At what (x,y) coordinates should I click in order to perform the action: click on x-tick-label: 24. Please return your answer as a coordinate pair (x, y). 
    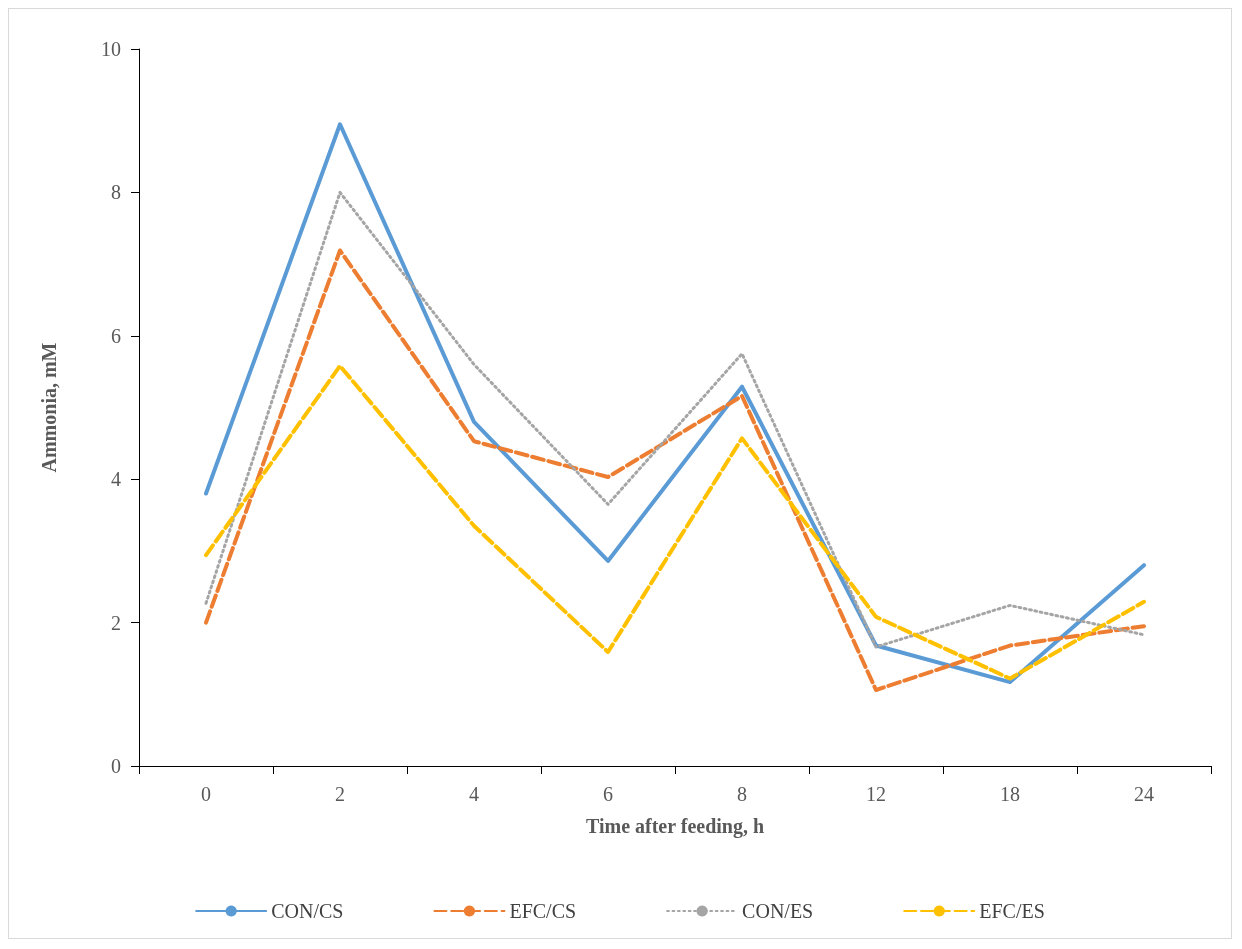
    Looking at the image, I should click on (1144, 794).